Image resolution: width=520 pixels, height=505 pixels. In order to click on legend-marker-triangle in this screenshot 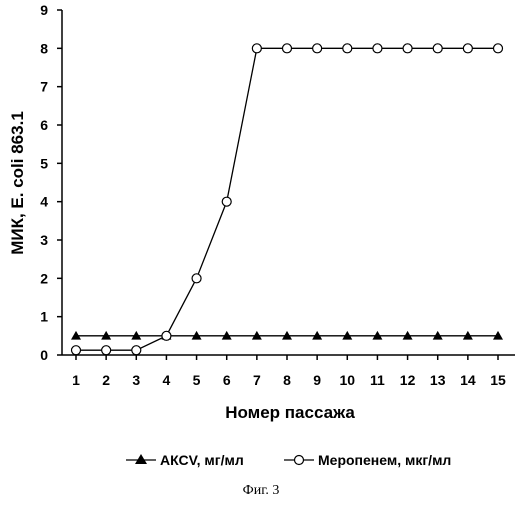, I will do `click(141, 459)`.